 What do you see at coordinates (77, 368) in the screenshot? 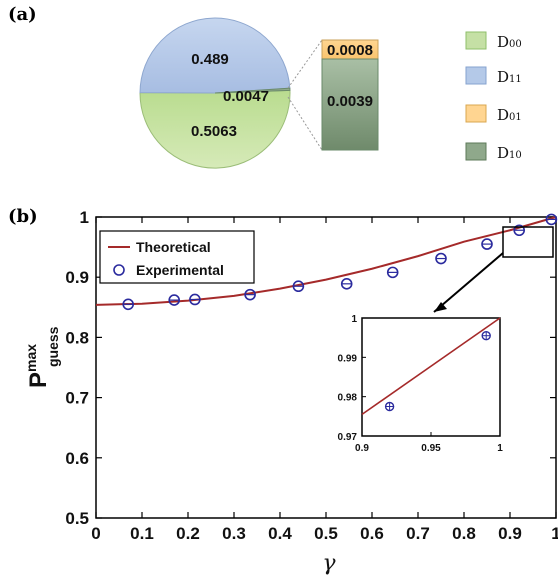
I see `y-tick-labels: 0.5 0.6 0.7 0.8 0.9 1` at bounding box center [77, 368].